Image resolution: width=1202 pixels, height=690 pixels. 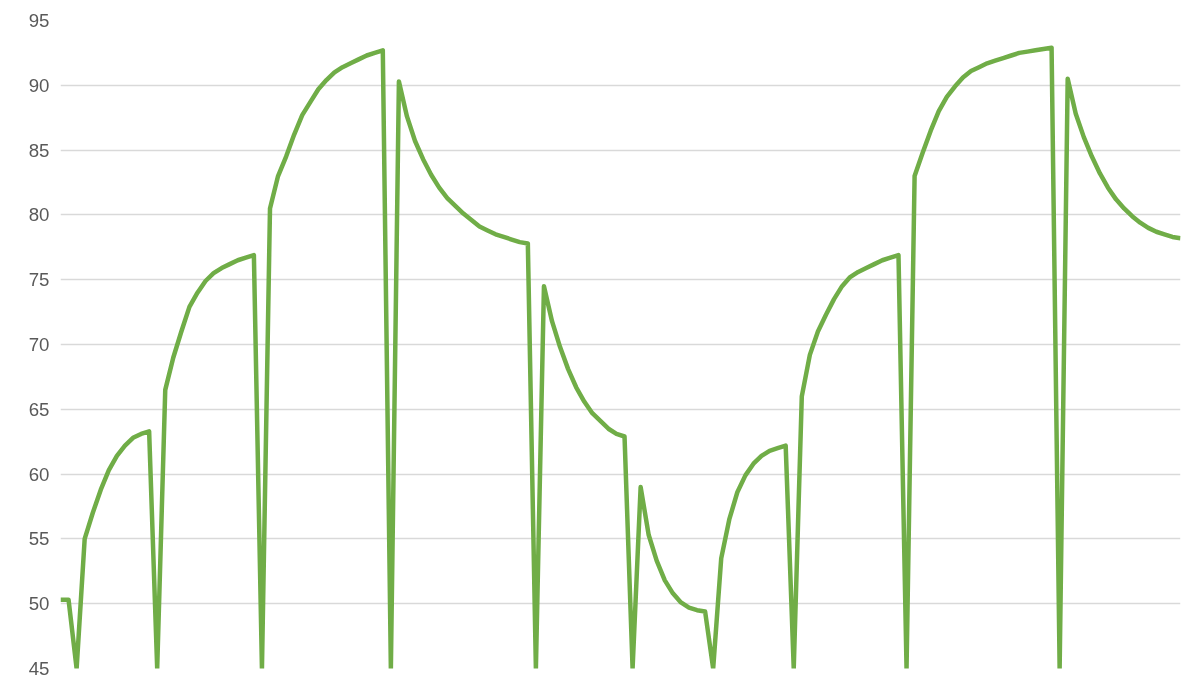 What do you see at coordinates (39, 20) in the screenshot?
I see `y-tick-label: 95` at bounding box center [39, 20].